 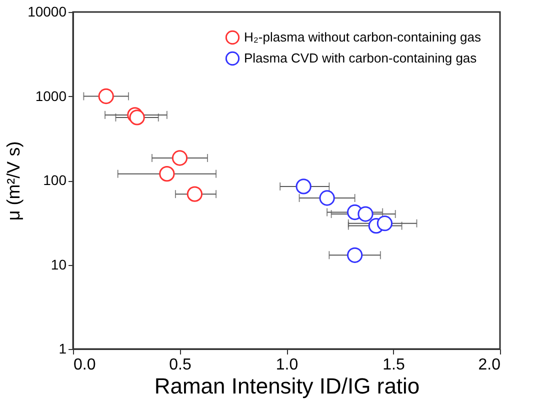 I want to click on x-axis-title: Raman Intensity ID/IG ratio, so click(x=287, y=386).